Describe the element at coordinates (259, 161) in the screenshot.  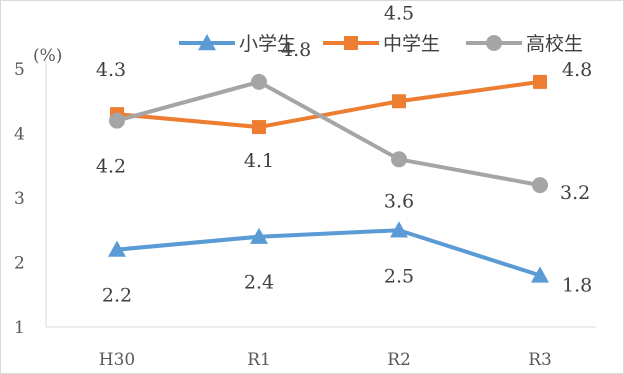
I see `data-label: 4.1` at that location.